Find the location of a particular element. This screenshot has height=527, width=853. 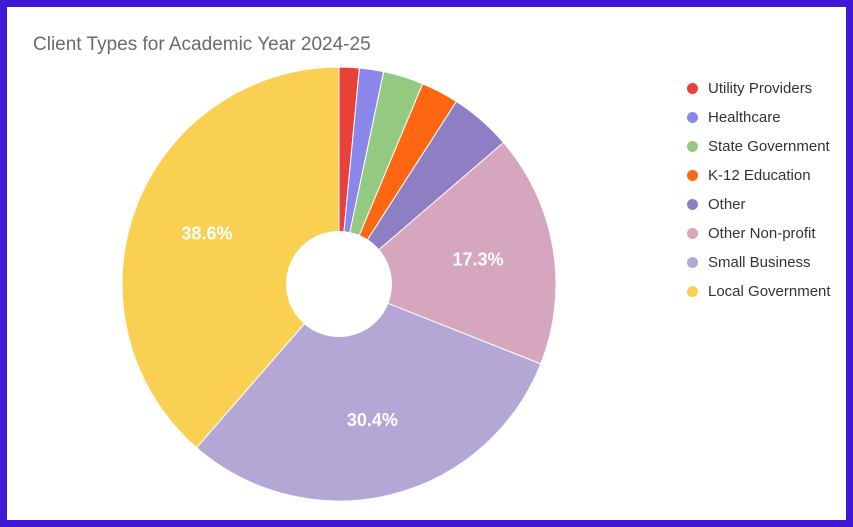

slice-label-small-business: 30.4% is located at coordinates (372, 420).